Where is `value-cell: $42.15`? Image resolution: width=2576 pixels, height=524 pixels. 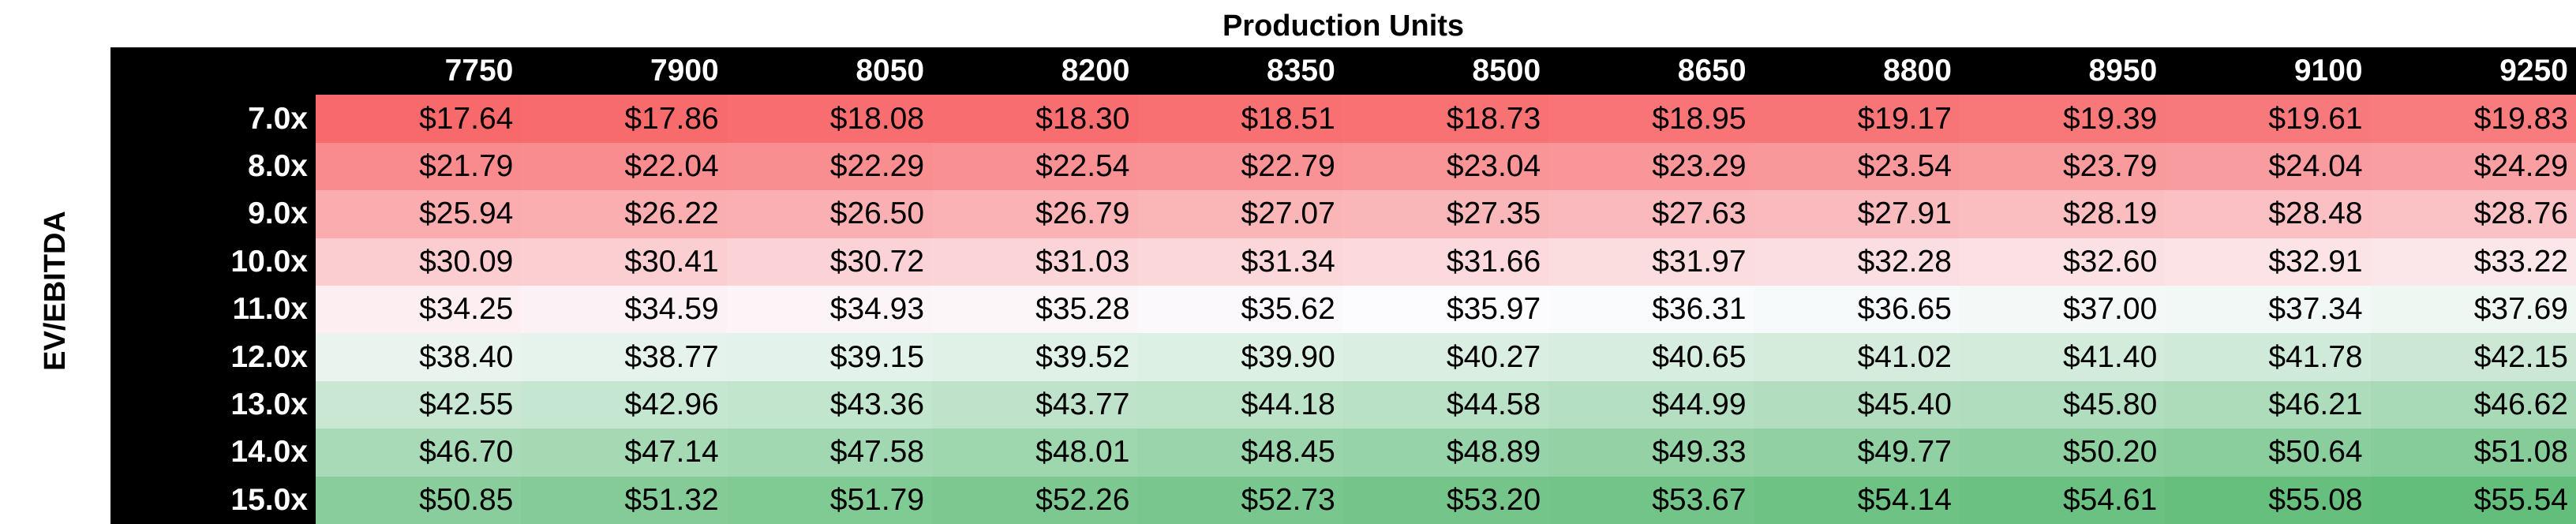
value-cell: $42.15 is located at coordinates (2473, 357).